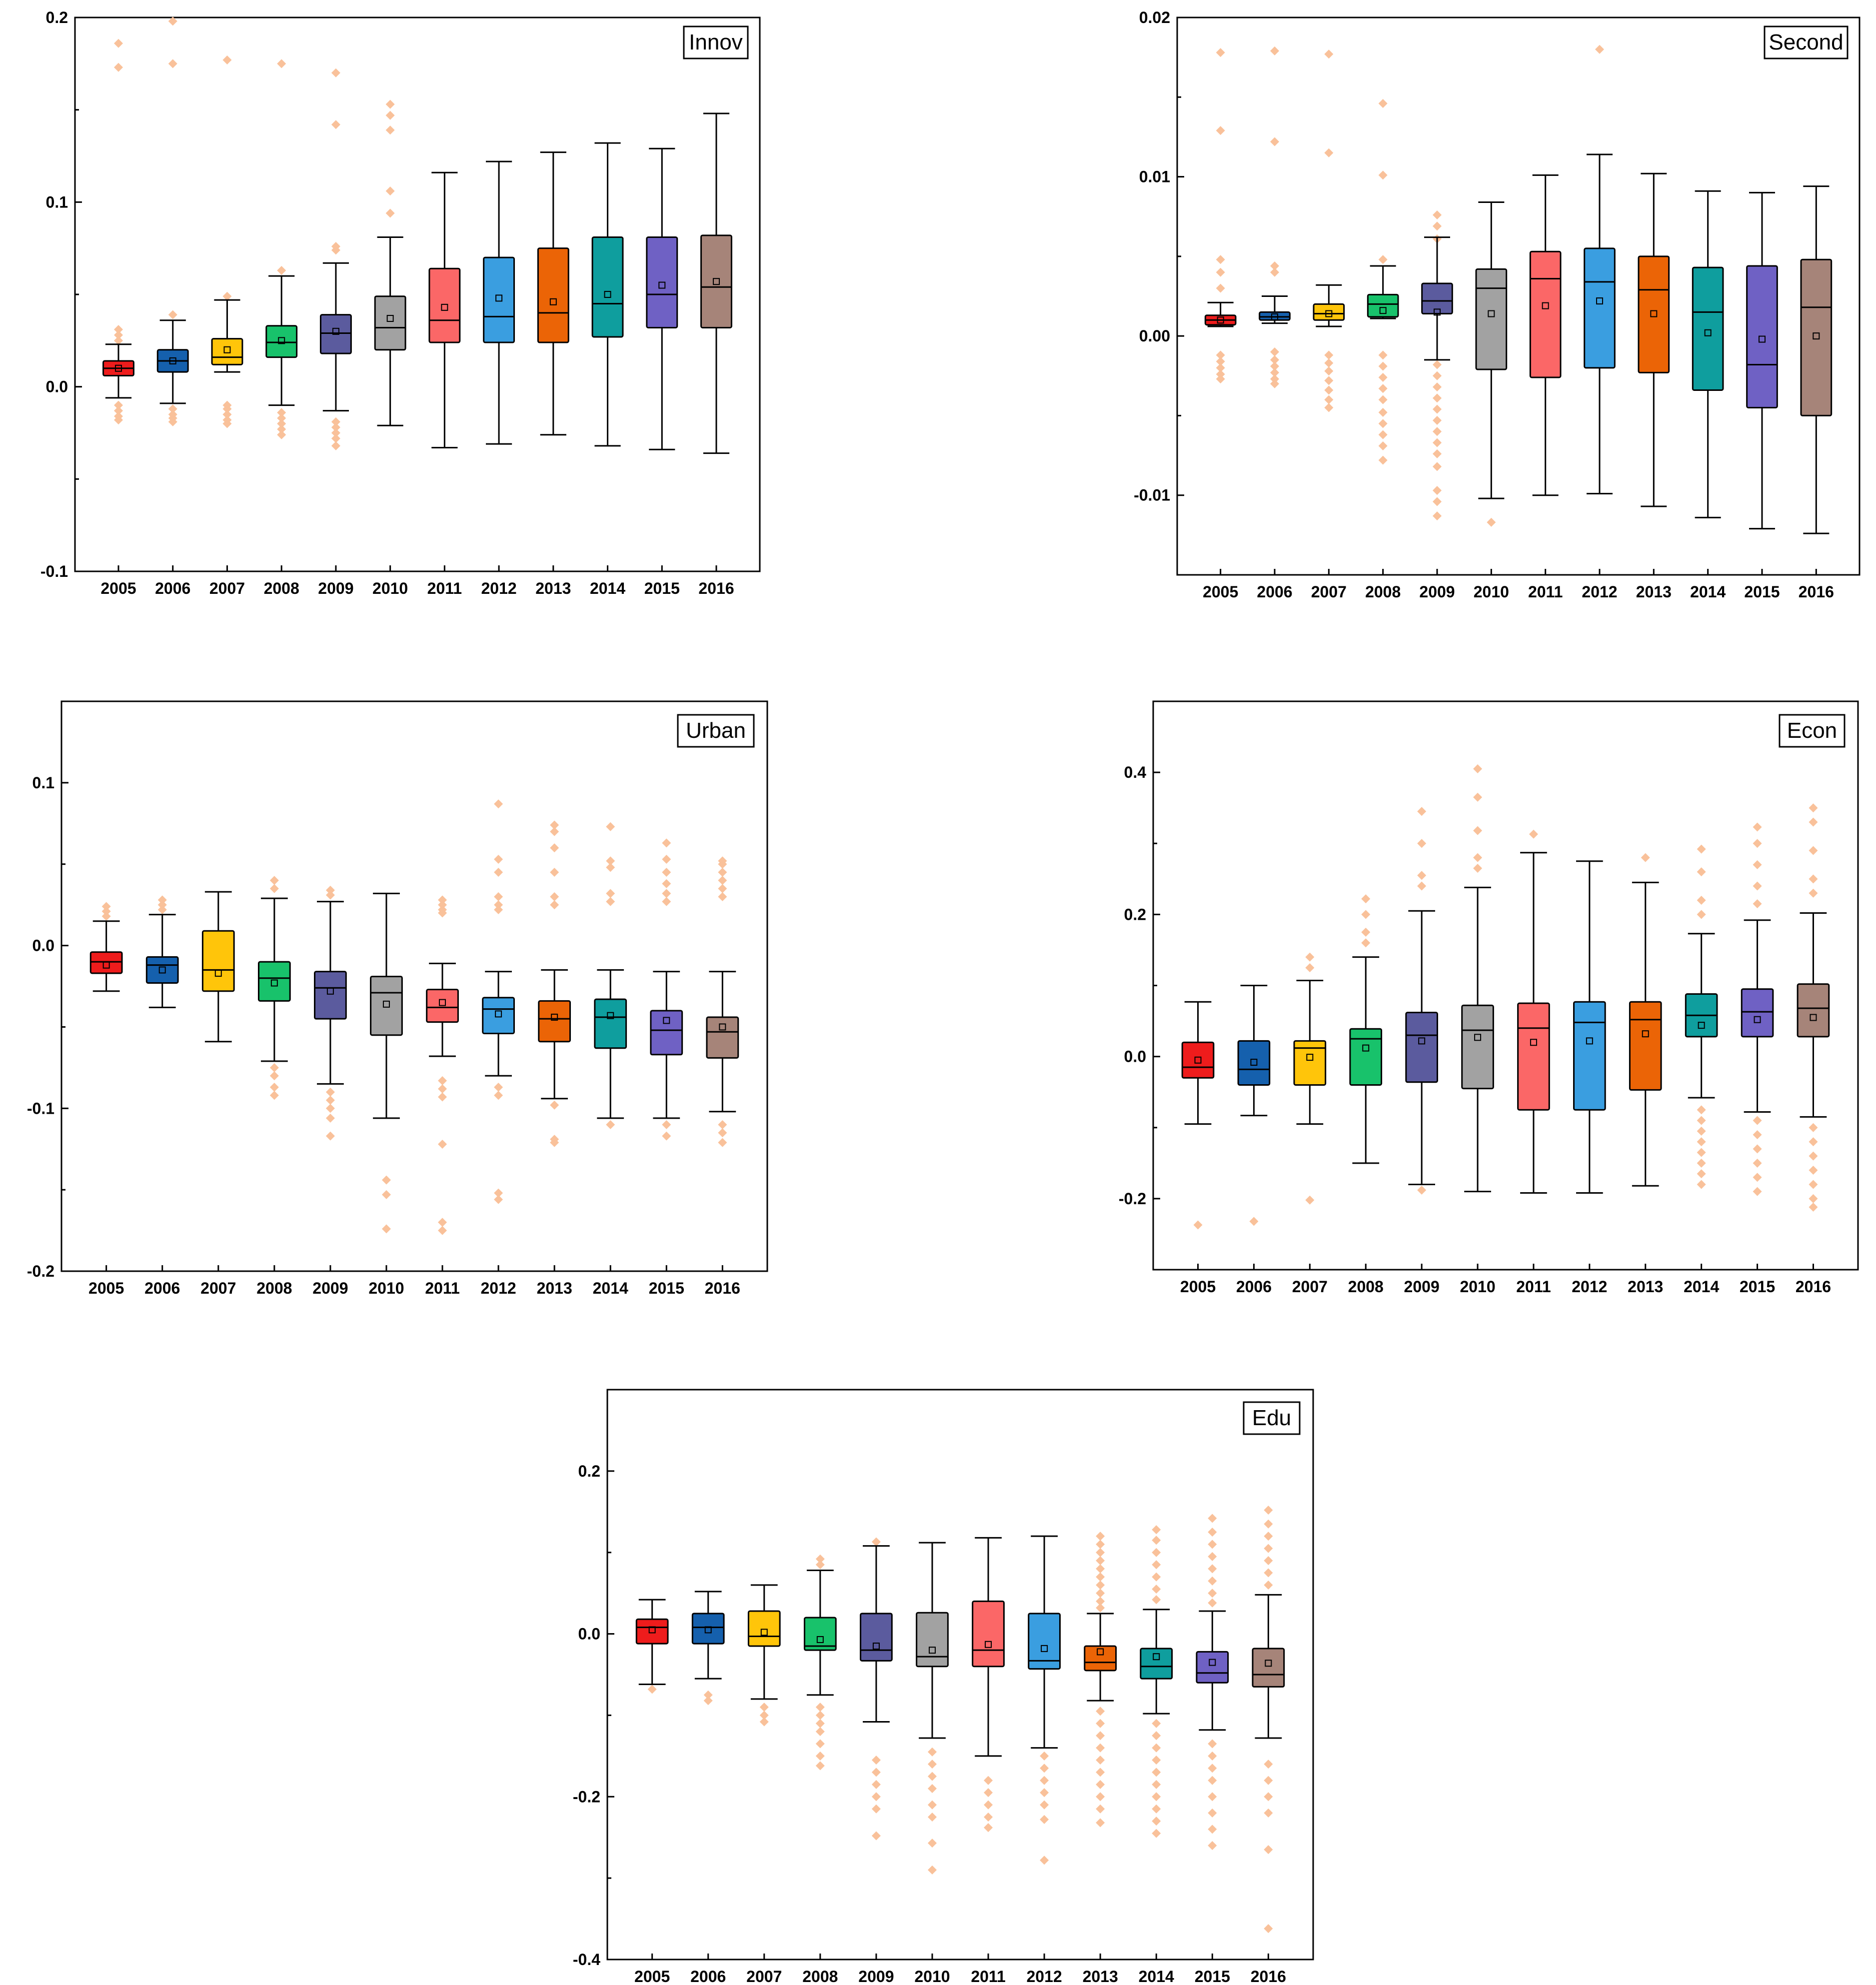 The height and width of the screenshot is (1985, 1876). Describe the element at coordinates (118, 231) in the screenshot. I see `box-2005` at that location.